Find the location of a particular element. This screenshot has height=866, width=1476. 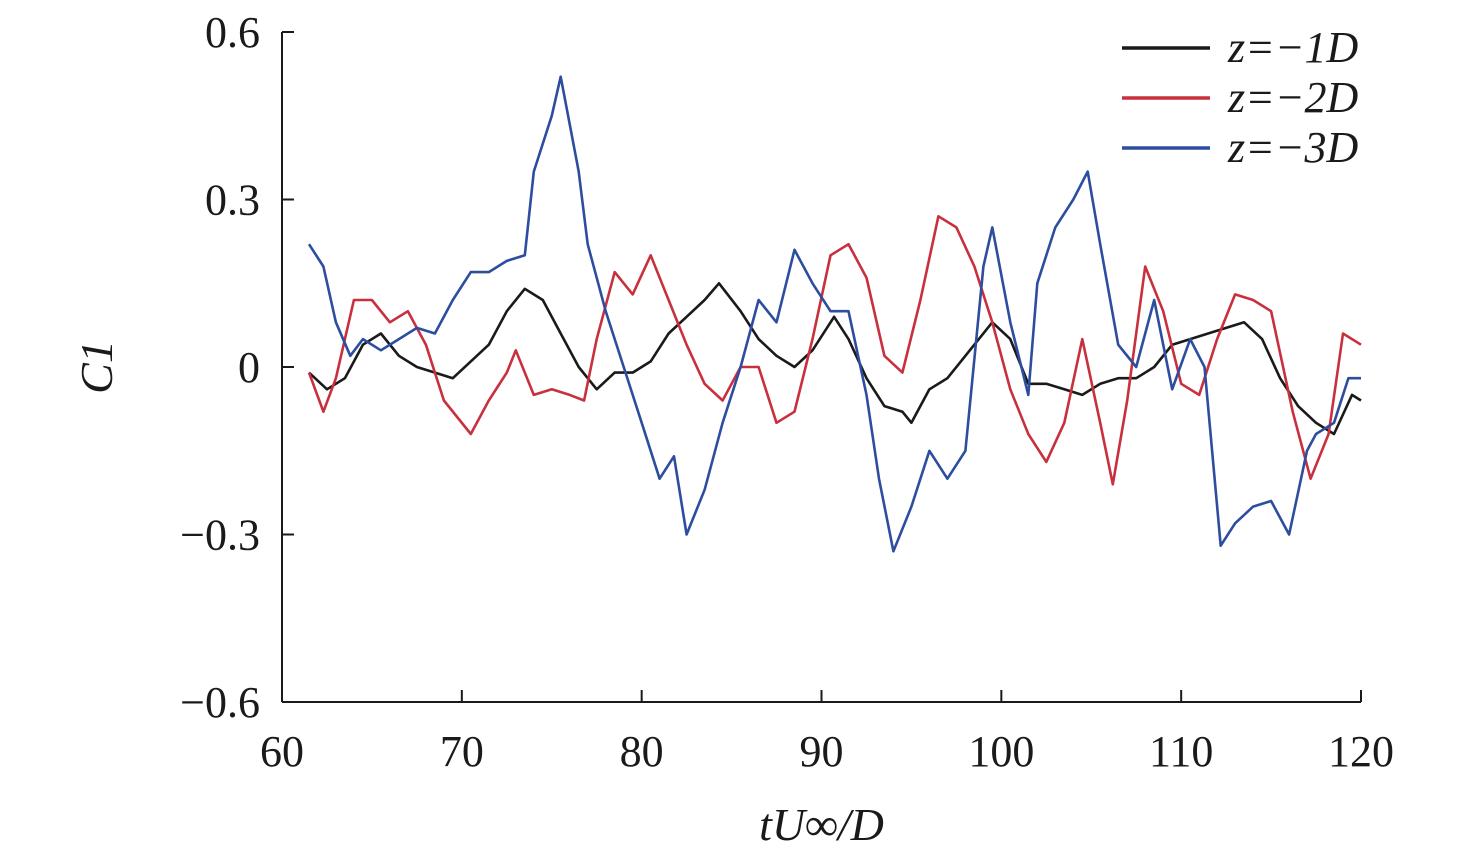

x-tick-label: 80 is located at coordinates (642, 751).